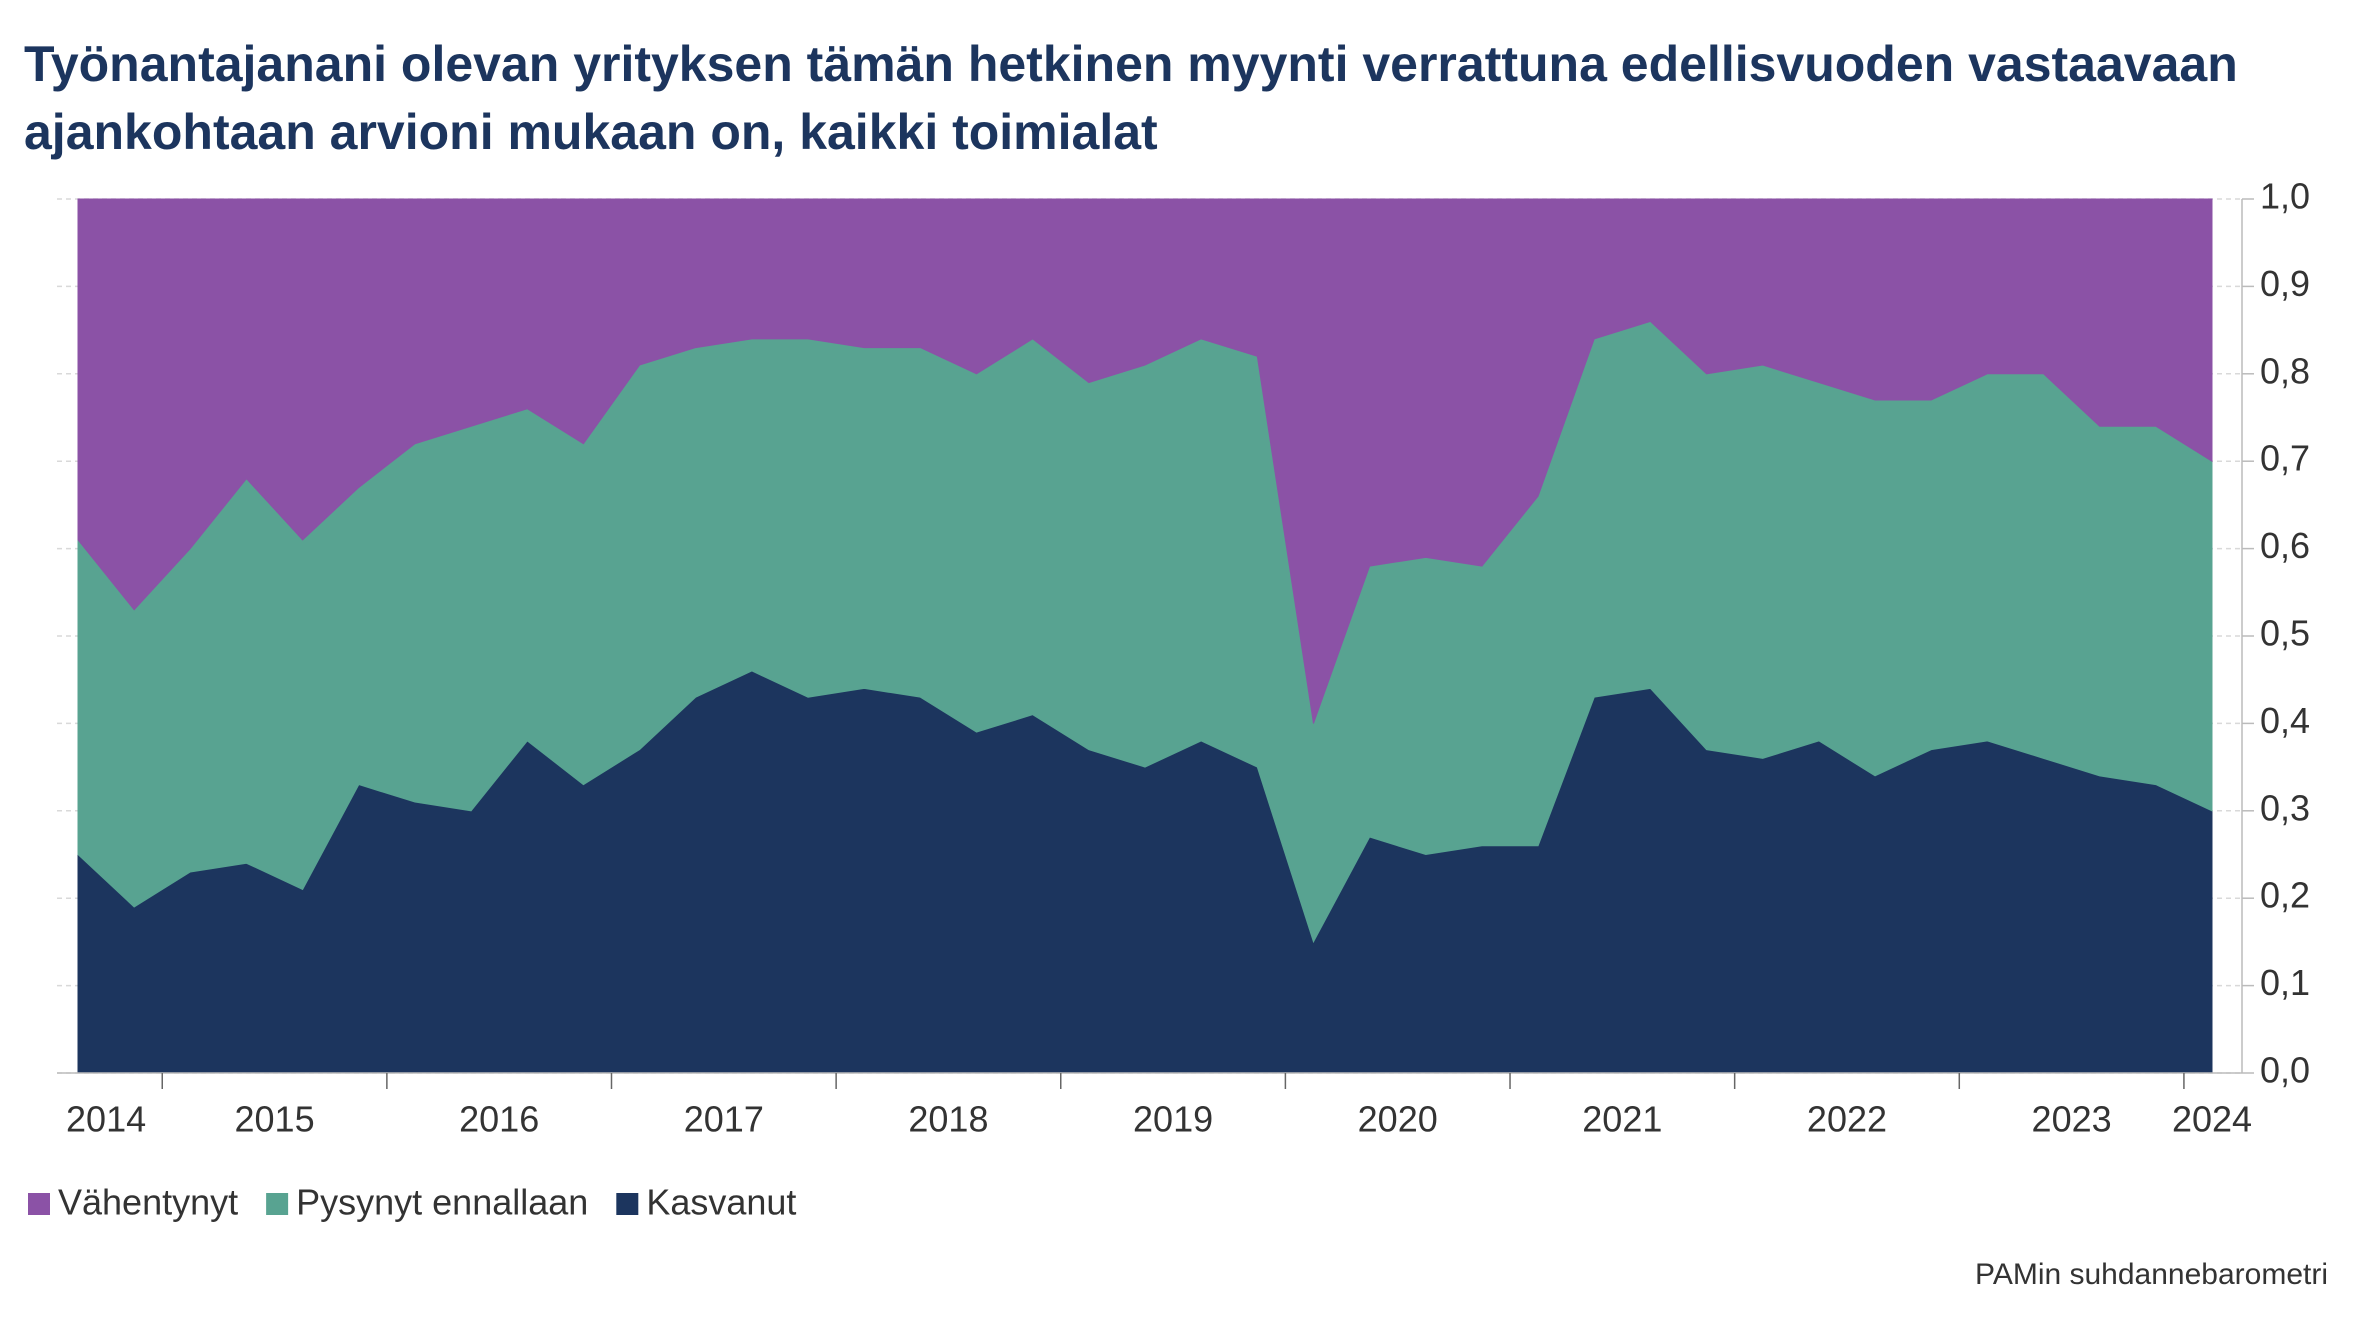 This screenshot has height=1328, width=2359. Describe the element at coordinates (106, 1119) in the screenshot. I see `x-tick-label: 2014` at that location.